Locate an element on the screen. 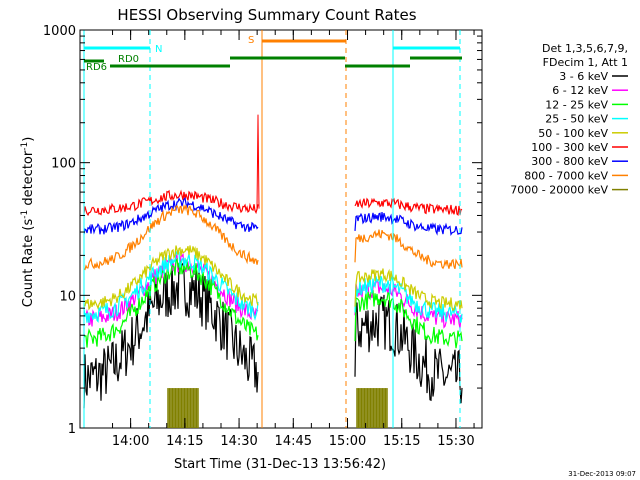  y-axis-label: Count Rate (s-1 detector-1) is located at coordinates (28, 222).